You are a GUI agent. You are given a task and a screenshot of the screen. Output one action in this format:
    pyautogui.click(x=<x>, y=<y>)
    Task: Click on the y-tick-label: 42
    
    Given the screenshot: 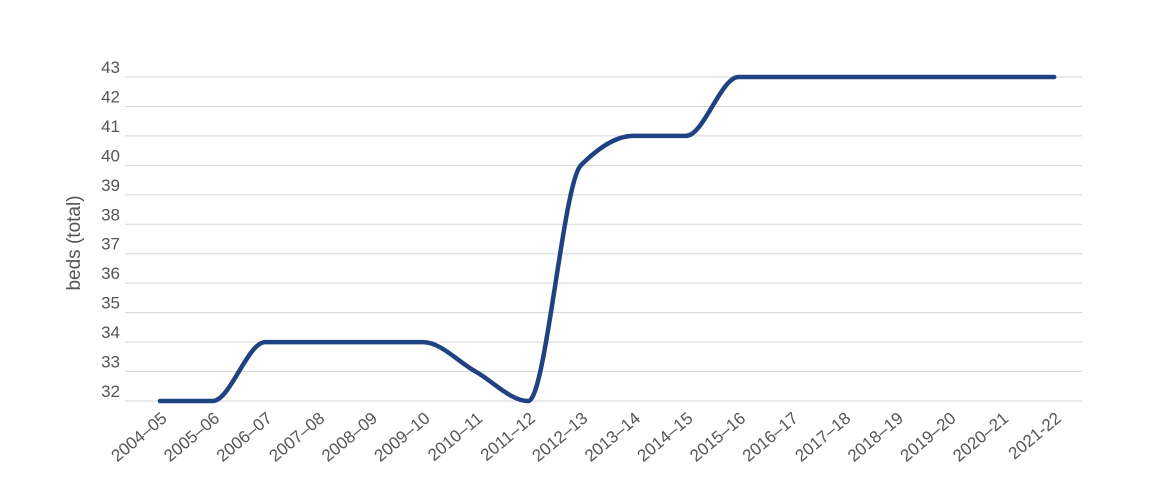 What is the action you would take?
    pyautogui.click(x=110, y=96)
    